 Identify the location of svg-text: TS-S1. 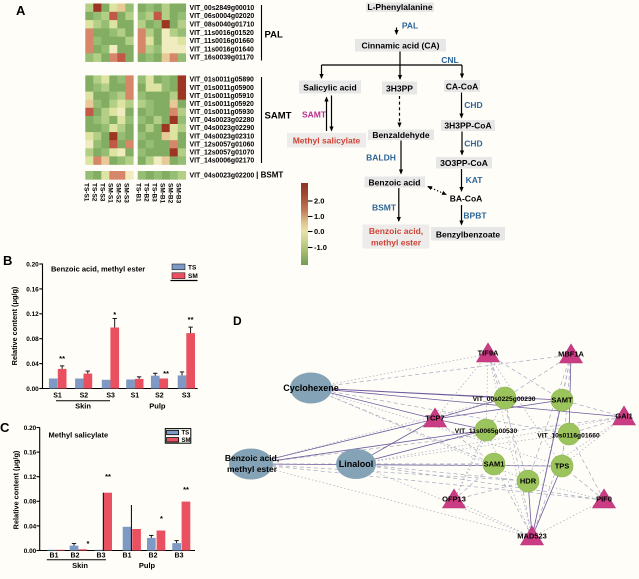
(85, 192).